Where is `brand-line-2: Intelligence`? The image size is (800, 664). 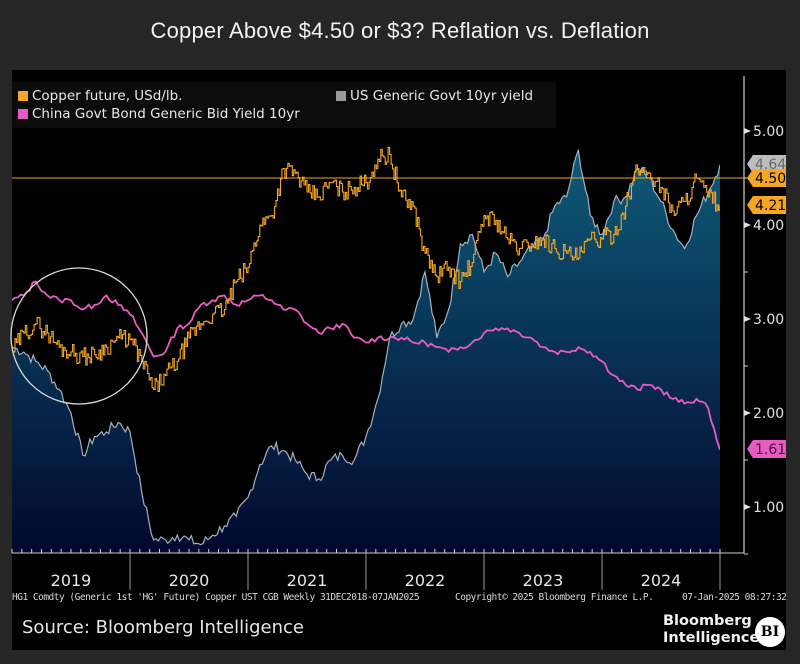
brand-line-2: Intelligence is located at coordinates (711, 638).